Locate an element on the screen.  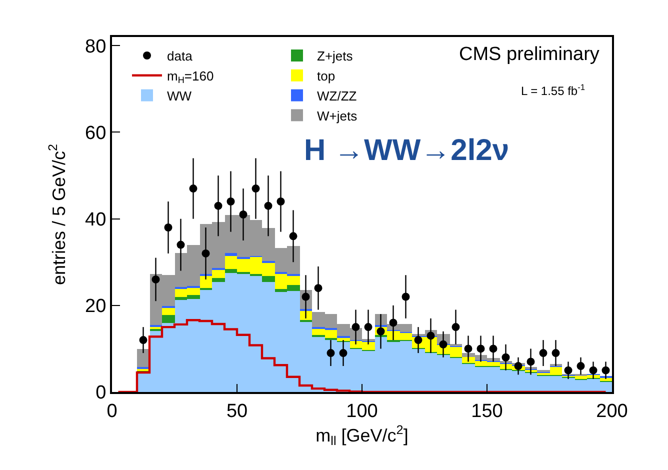
annotation: H →WW→2l2ν is located at coordinates (407, 150).